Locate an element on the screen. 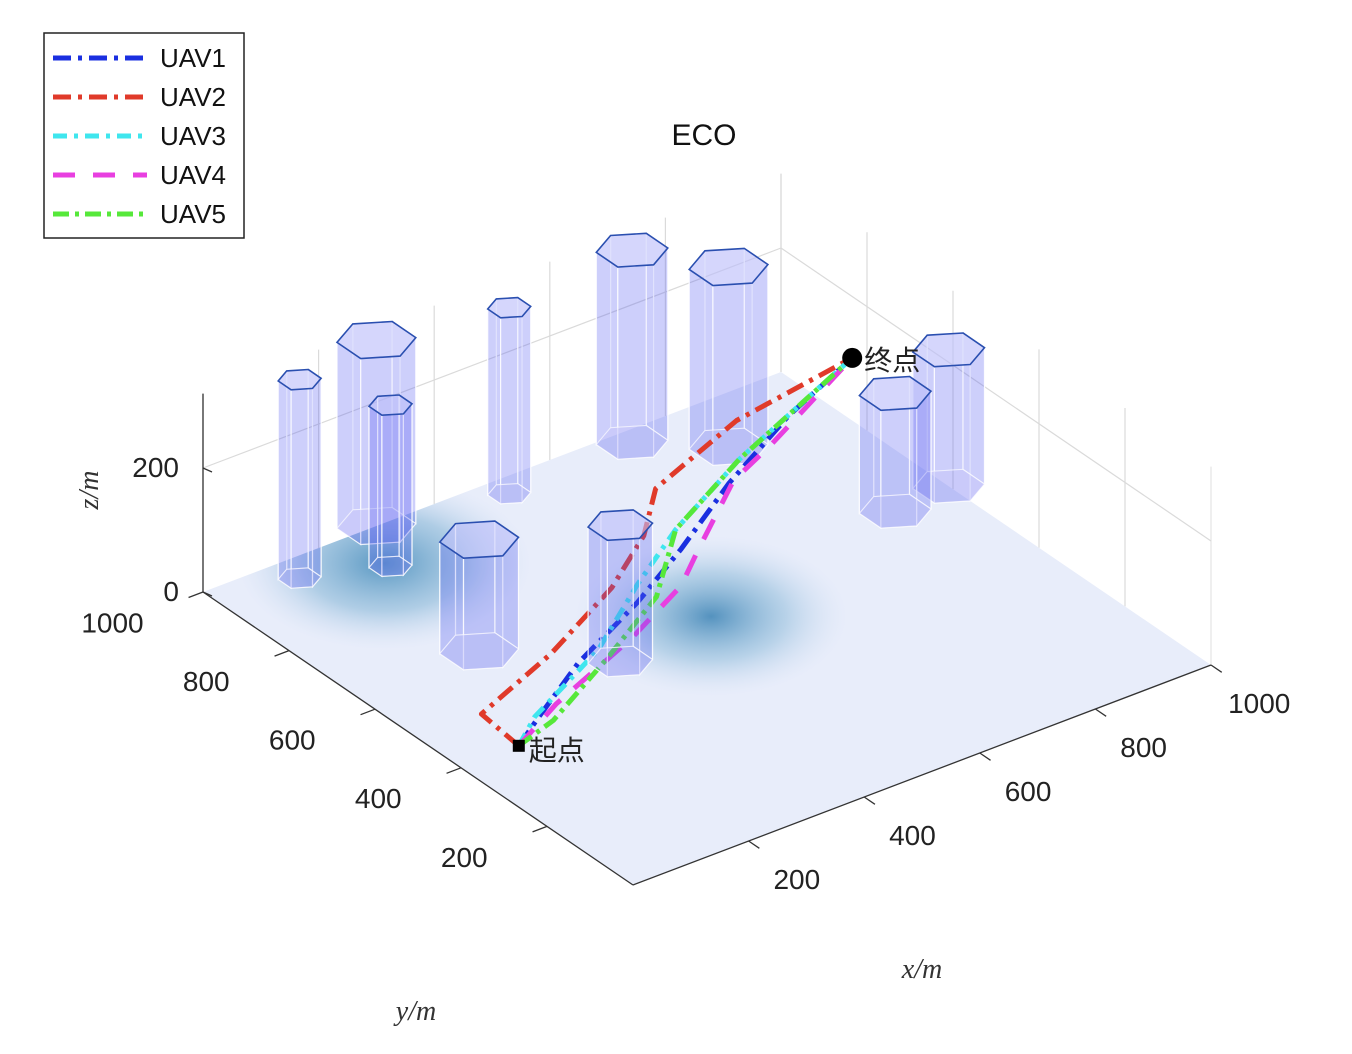 This screenshot has width=1352, height=1054. uav-paths is located at coordinates (666, 551).